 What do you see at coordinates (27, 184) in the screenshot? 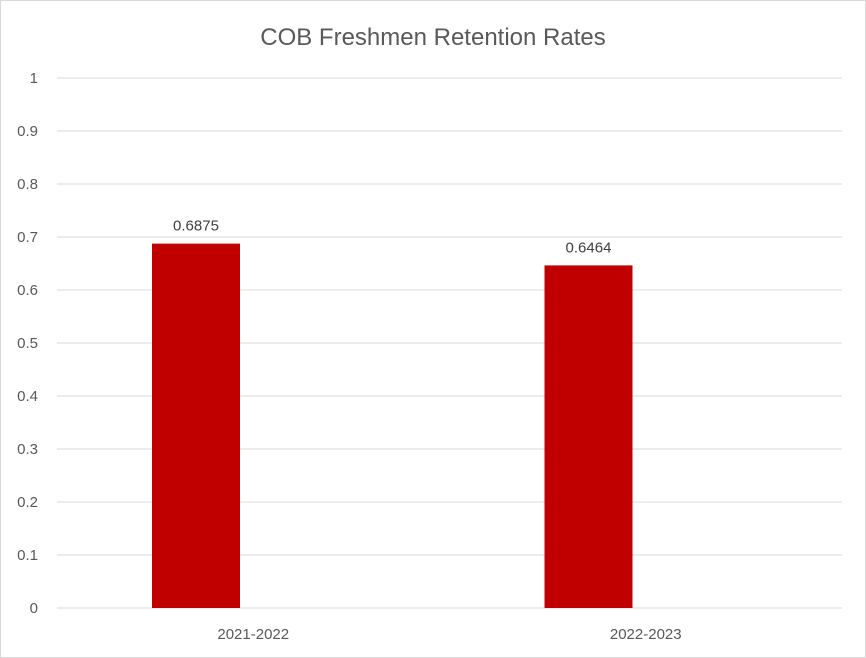
I see `y-tick-label: 0.8` at bounding box center [27, 184].